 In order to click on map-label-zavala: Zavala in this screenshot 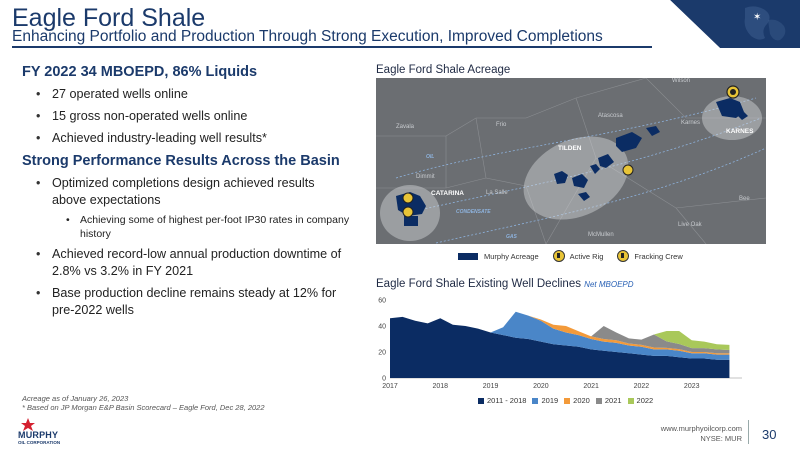, I will do `click(405, 127)`.